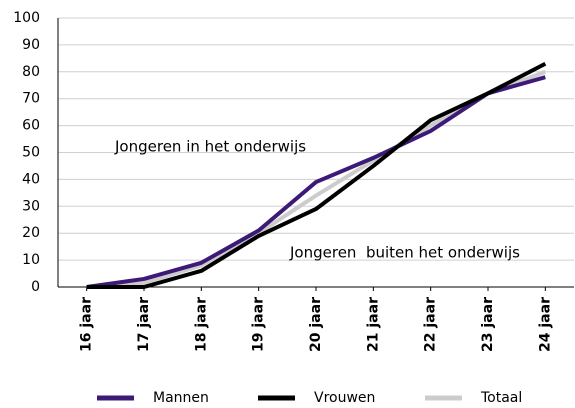 This screenshot has width=575, height=408. I want to click on x-tick-label: 19 jaar, so click(259, 324).